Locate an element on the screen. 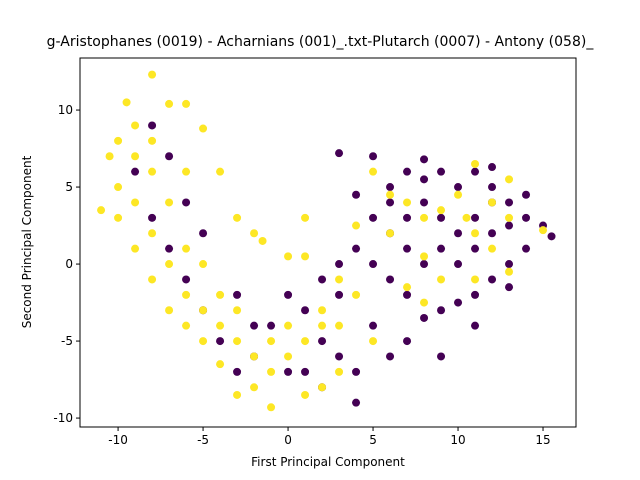 The width and height of the screenshot is (640, 480). y-axis-label: Second Principal Component is located at coordinates (27, 241).